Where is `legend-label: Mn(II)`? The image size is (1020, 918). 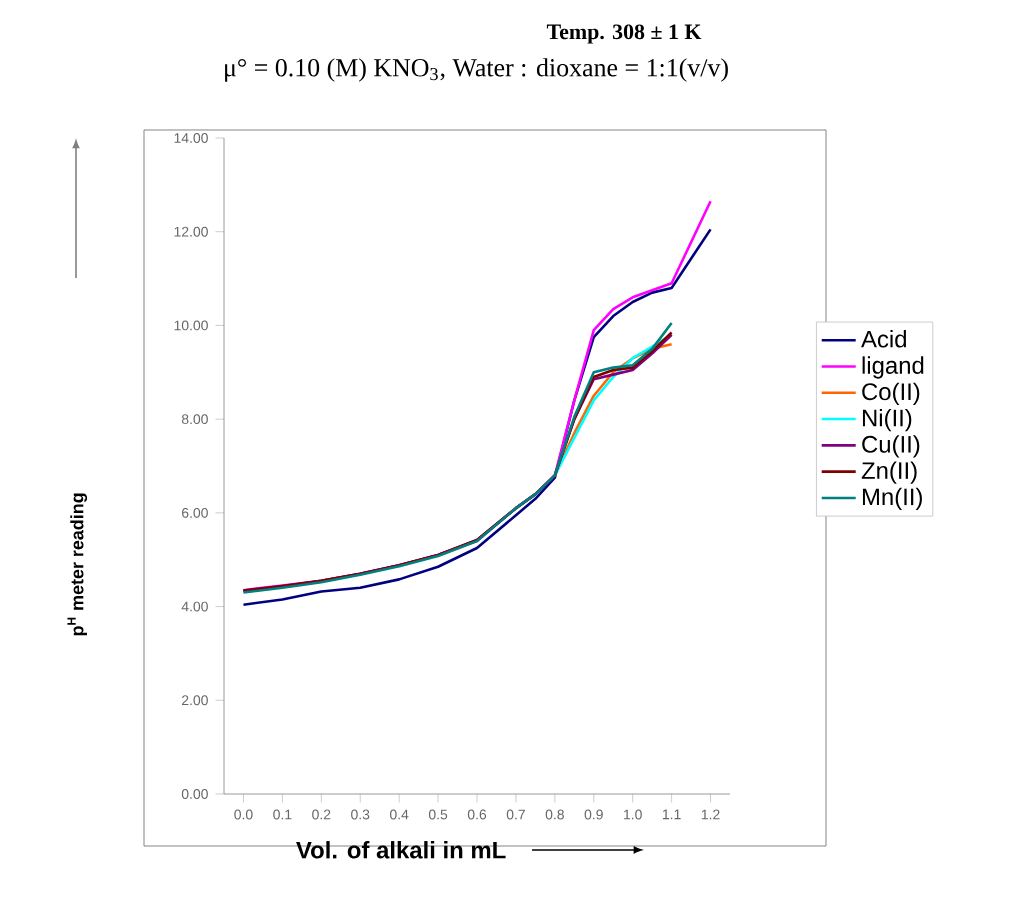
legend-label: Mn(II) is located at coordinates (892, 499).